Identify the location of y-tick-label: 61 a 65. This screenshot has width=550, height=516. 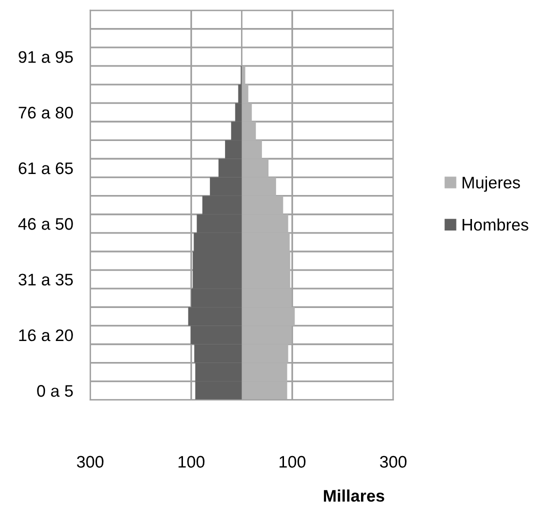
(45, 168).